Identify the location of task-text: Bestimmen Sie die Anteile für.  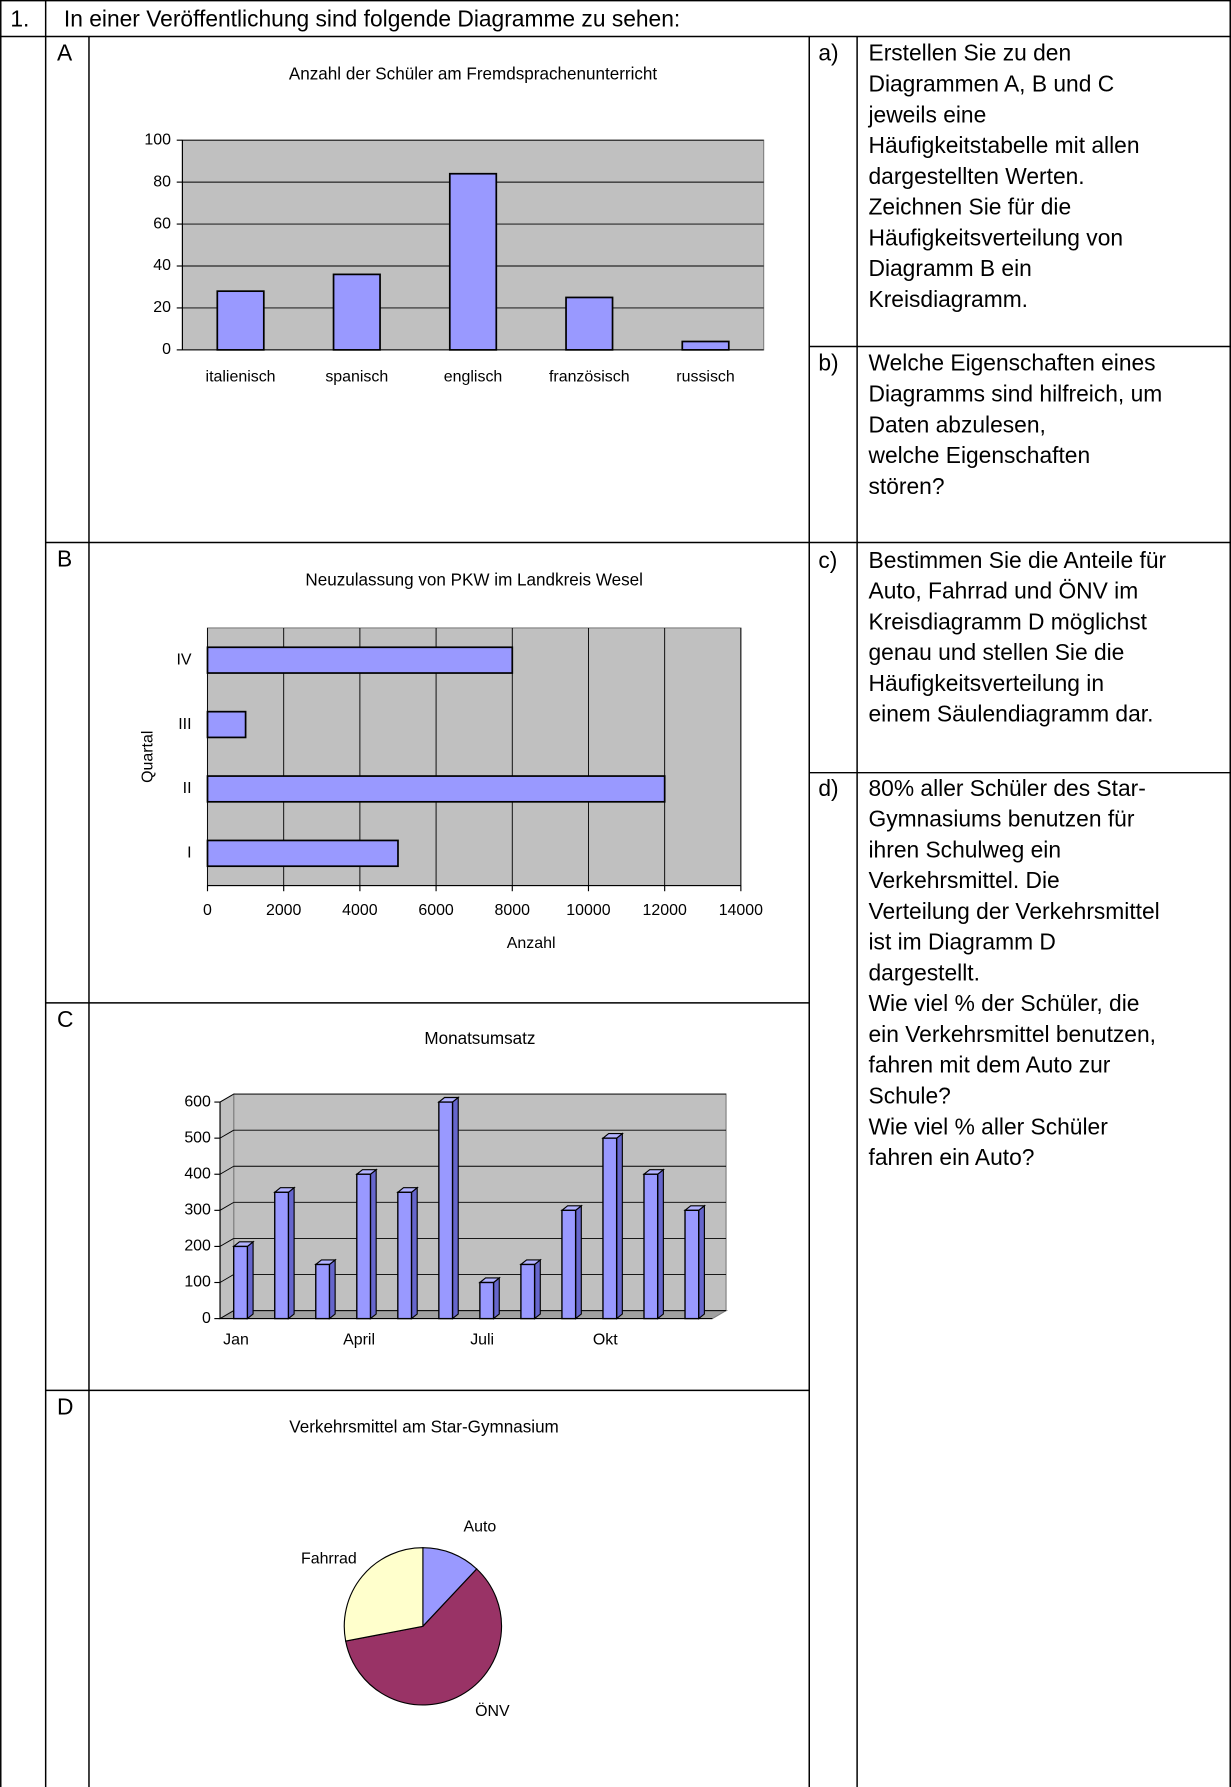
(1018, 560).